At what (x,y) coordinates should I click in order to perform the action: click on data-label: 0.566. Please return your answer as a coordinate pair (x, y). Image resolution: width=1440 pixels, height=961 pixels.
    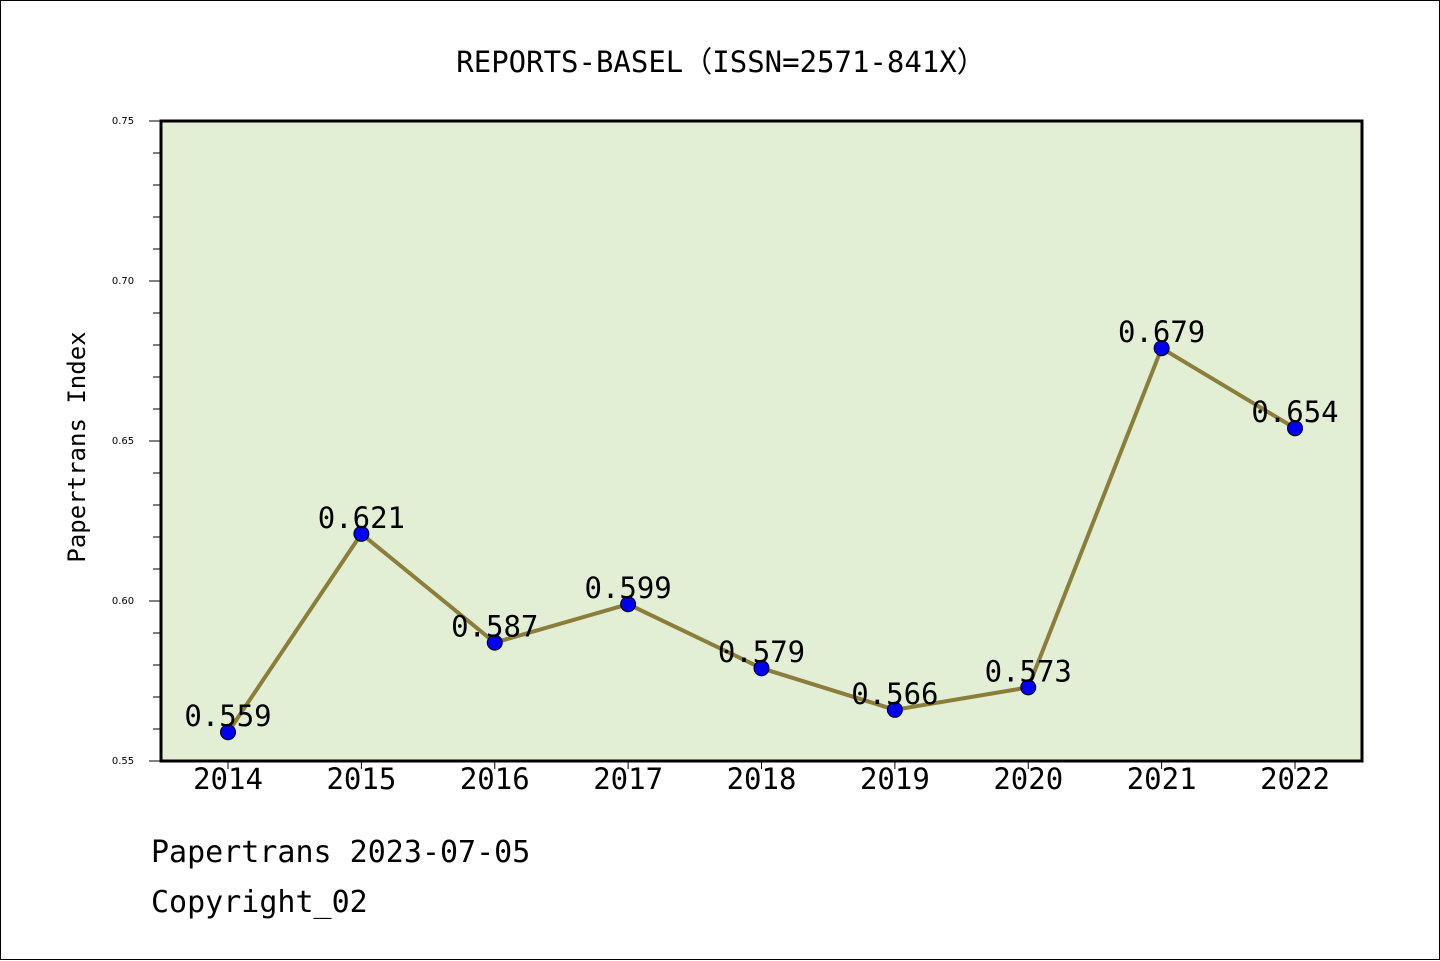
    Looking at the image, I should click on (894, 694).